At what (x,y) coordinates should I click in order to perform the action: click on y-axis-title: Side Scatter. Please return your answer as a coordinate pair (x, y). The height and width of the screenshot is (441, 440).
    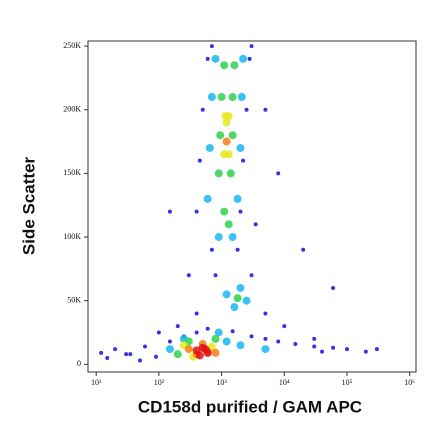
    Looking at the image, I should click on (28, 205).